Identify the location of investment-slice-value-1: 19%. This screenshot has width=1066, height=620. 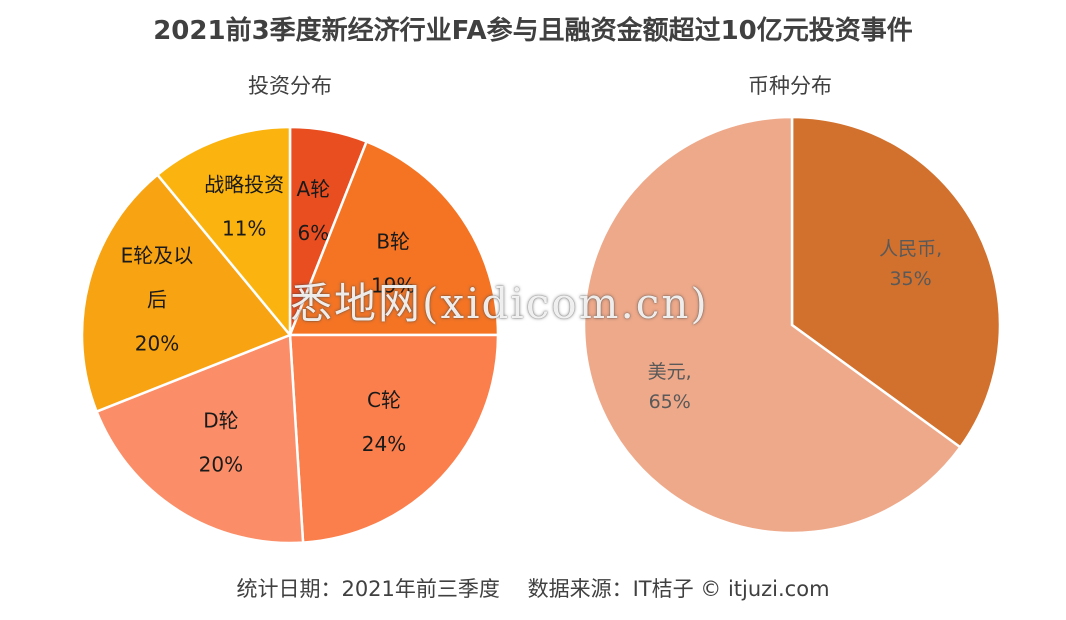
(393, 285).